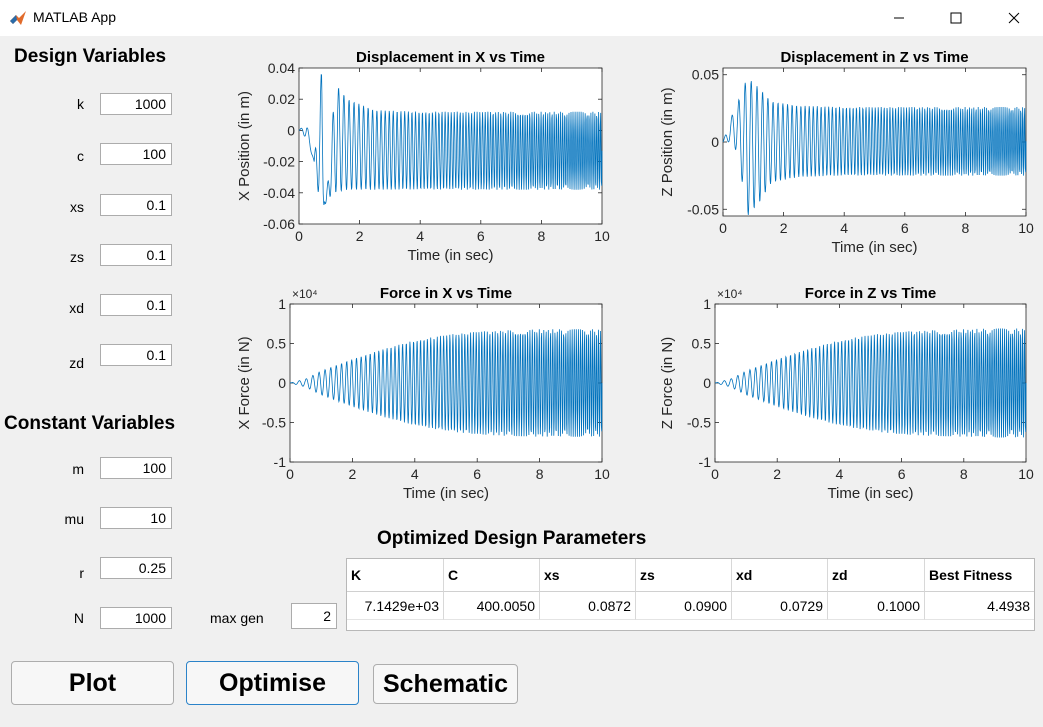 The height and width of the screenshot is (727, 1043). What do you see at coordinates (136, 468) in the screenshot?
I see `m-field: 100` at bounding box center [136, 468].